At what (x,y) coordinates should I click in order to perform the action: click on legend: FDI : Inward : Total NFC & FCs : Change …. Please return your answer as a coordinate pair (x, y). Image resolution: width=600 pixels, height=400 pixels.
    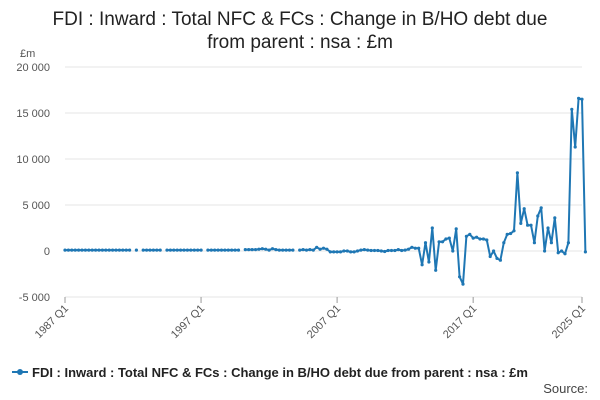
    Looking at the image, I should click on (270, 372).